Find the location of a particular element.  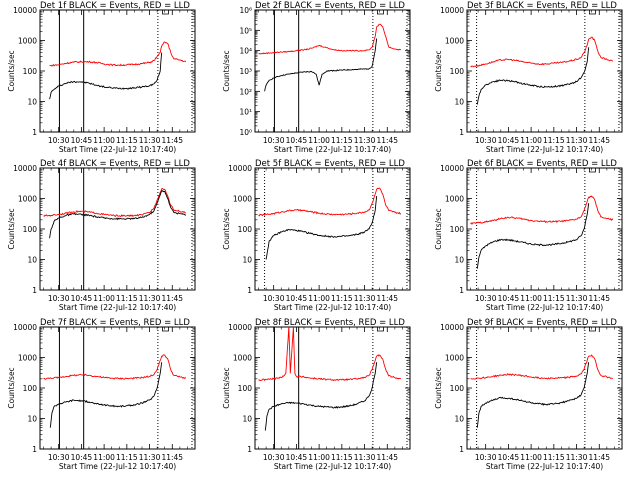

y-tick-label: 10¹ is located at coordinates (245, 112).